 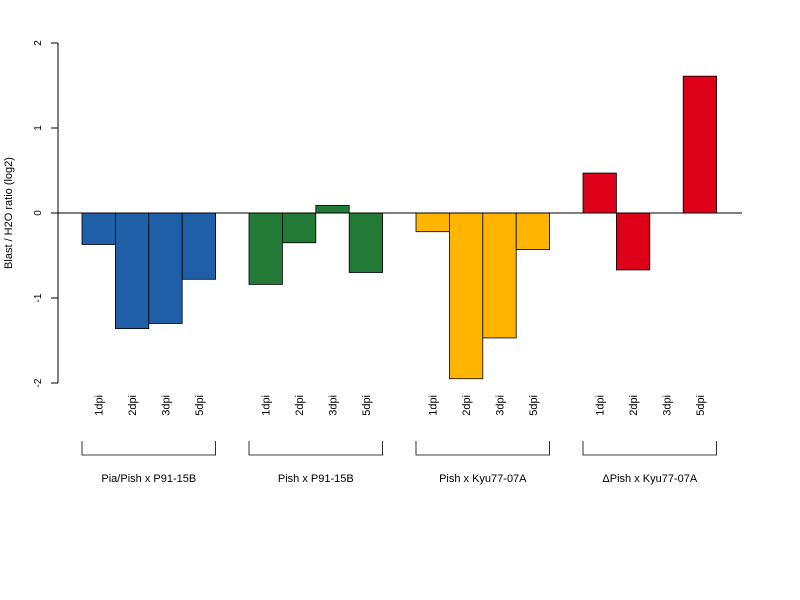 What do you see at coordinates (316, 479) in the screenshot?
I see `group-label: Pish x P91-15B` at bounding box center [316, 479].